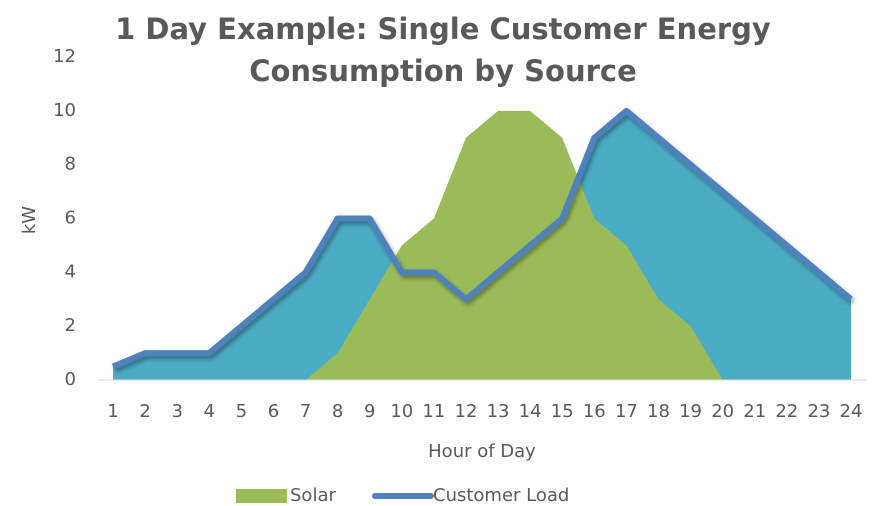  I want to click on x-tick-label: 8, so click(337, 411).